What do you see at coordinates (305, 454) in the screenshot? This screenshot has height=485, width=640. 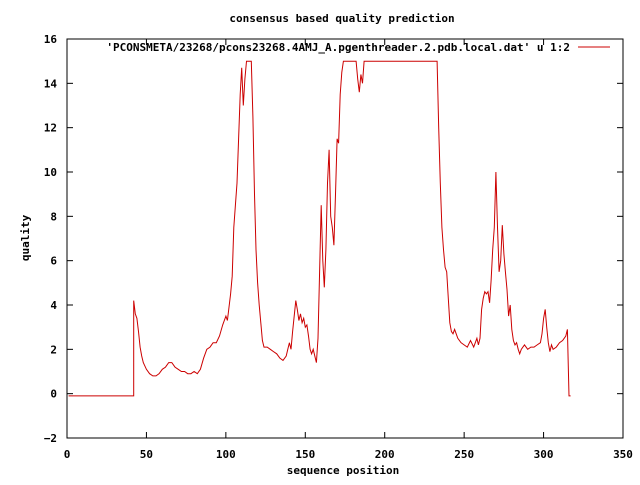 I see `x-tick-label: 150` at bounding box center [305, 454].